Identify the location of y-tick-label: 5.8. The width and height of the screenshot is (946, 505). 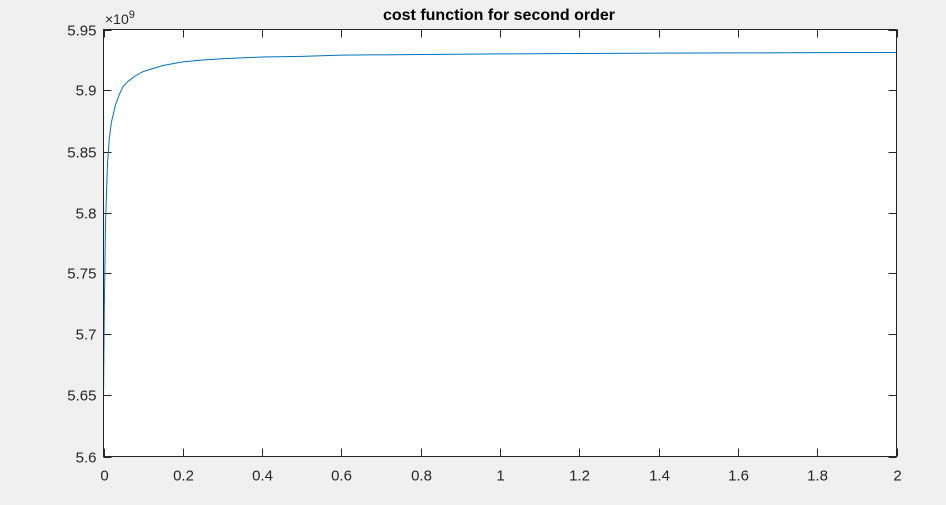
(86, 214).